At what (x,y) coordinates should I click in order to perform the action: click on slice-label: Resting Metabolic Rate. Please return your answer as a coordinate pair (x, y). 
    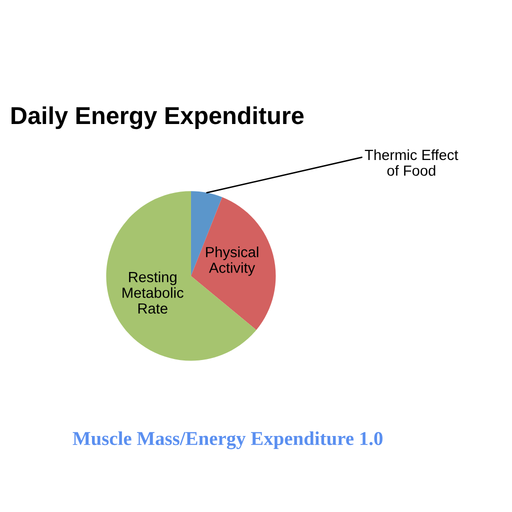
    Looking at the image, I should click on (153, 293).